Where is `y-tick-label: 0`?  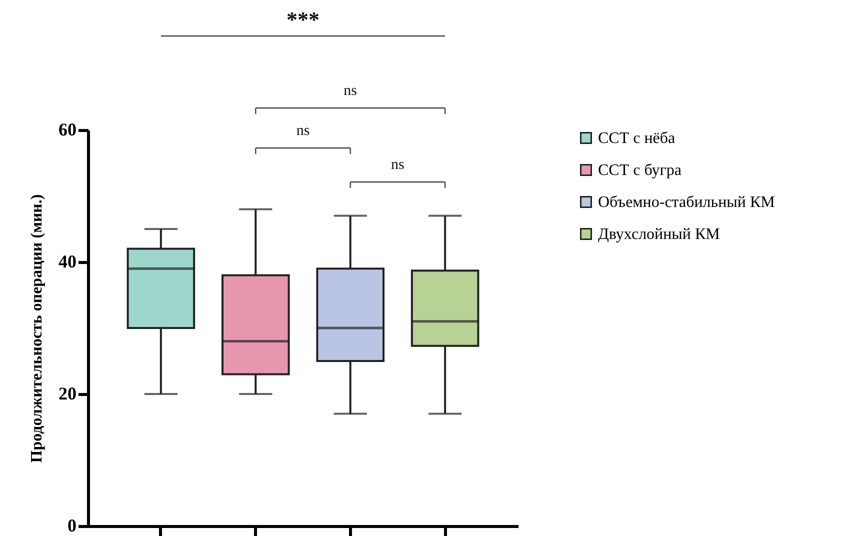
y-tick-label: 0 is located at coordinates (72, 526).